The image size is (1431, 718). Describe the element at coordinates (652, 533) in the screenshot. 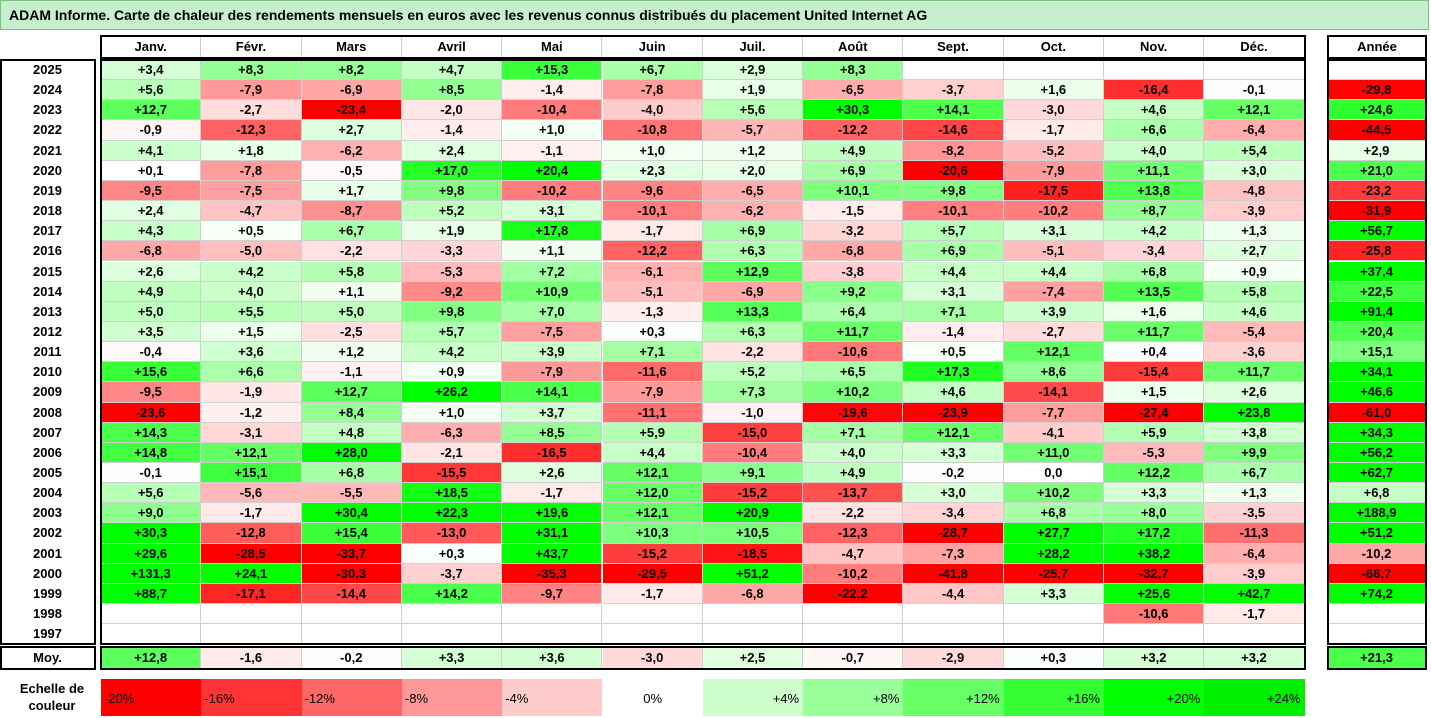

I see `heatmap-cell: +10,3` at that location.